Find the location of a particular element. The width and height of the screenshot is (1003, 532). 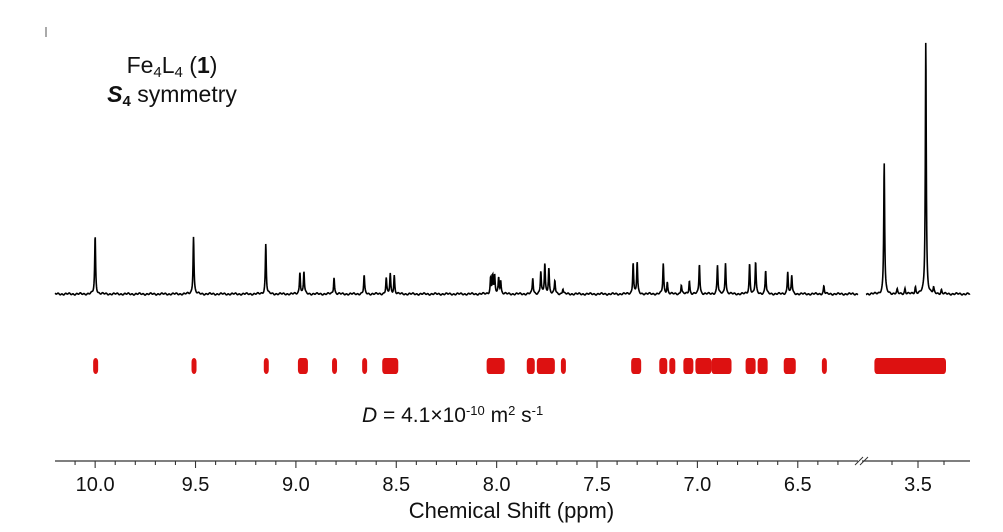

axis-tick-label: 8.0 is located at coordinates (497, 485).